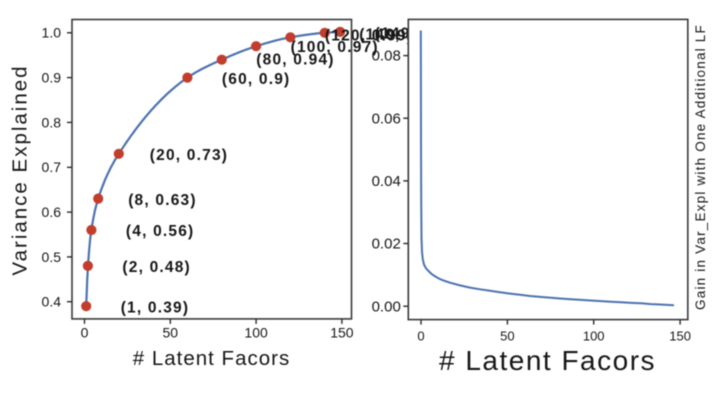 The height and width of the screenshot is (401, 720). What do you see at coordinates (386, 244) in the screenshot?
I see `svg-text: 0.02` at bounding box center [386, 244].